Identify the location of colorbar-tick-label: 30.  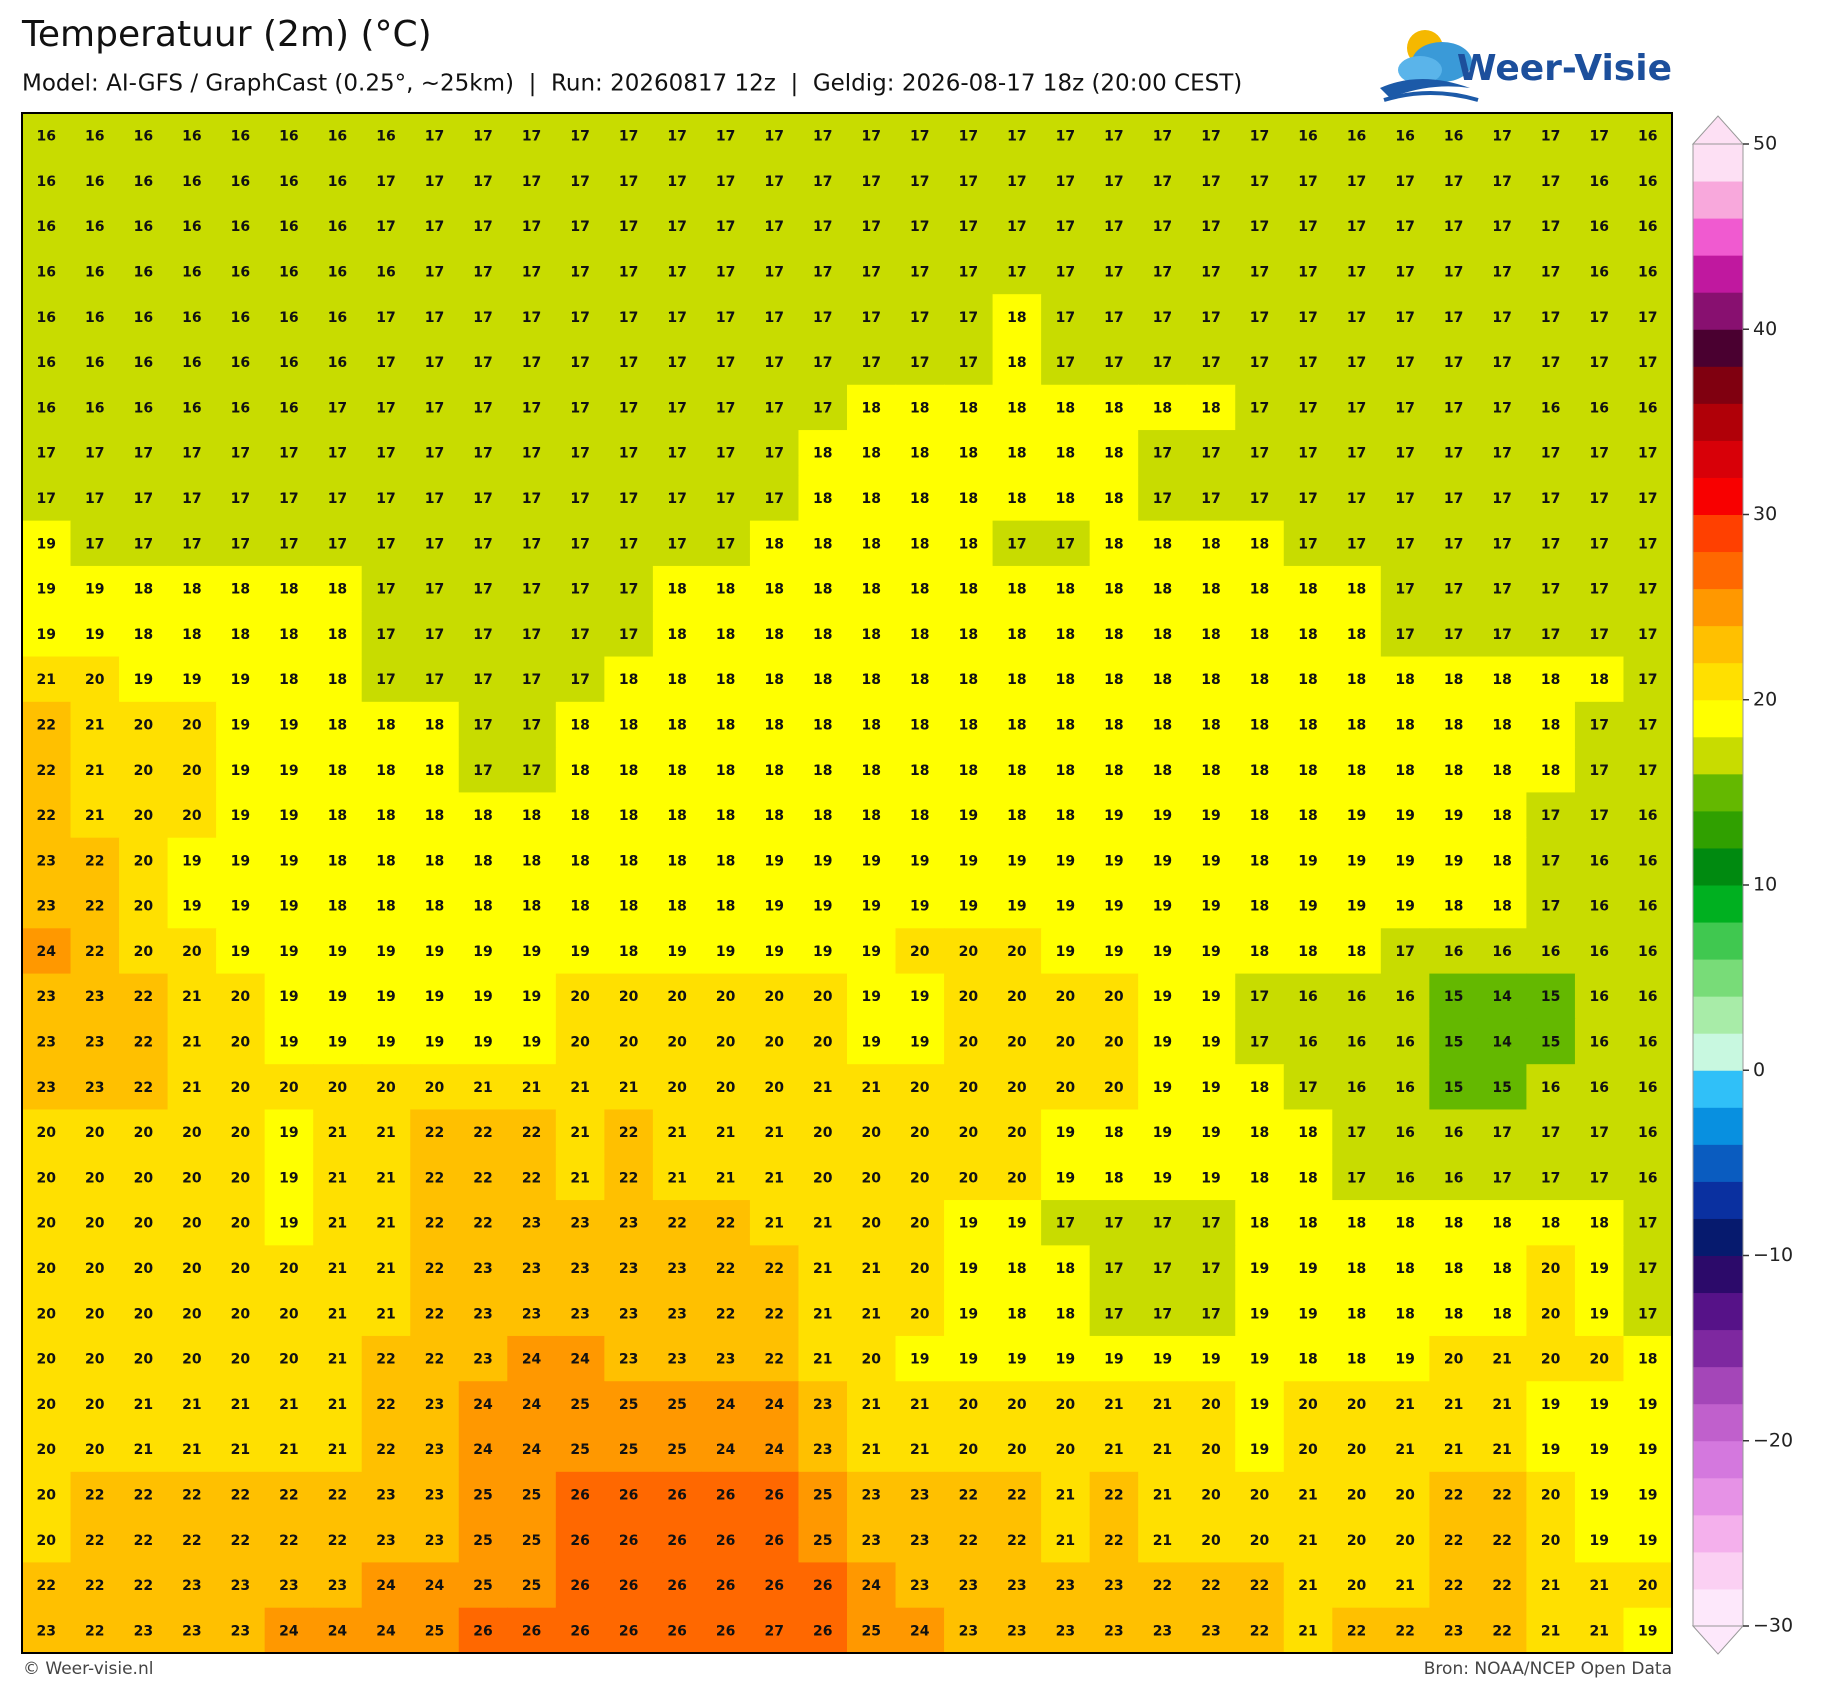
(1765, 514).